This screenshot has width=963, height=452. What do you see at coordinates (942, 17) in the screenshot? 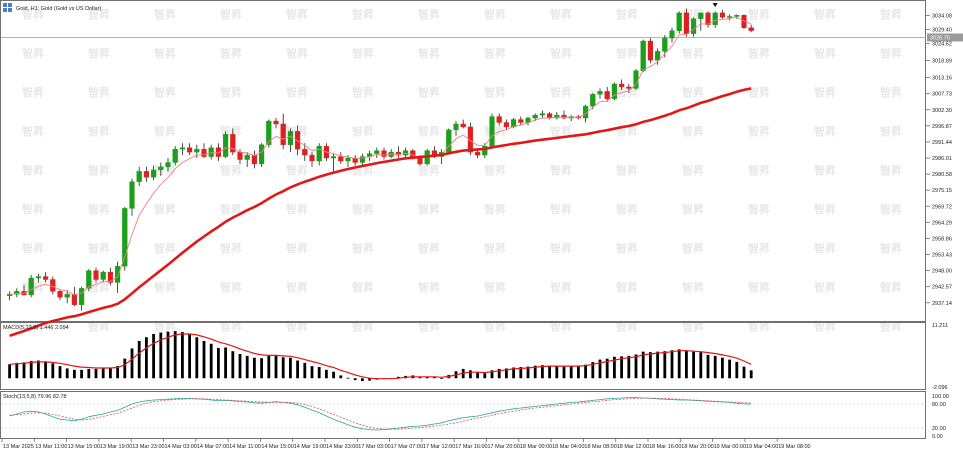
I see `price-tick-label: 3034.08` at bounding box center [942, 17].